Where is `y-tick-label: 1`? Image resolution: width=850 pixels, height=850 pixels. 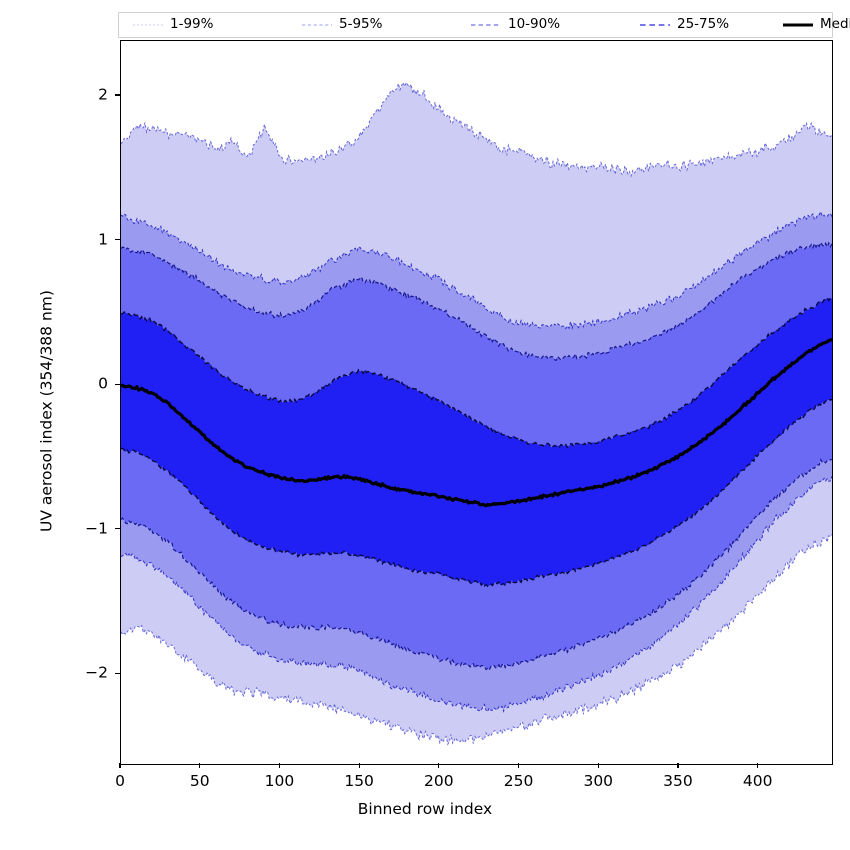
y-tick-label: 1 is located at coordinates (103, 238).